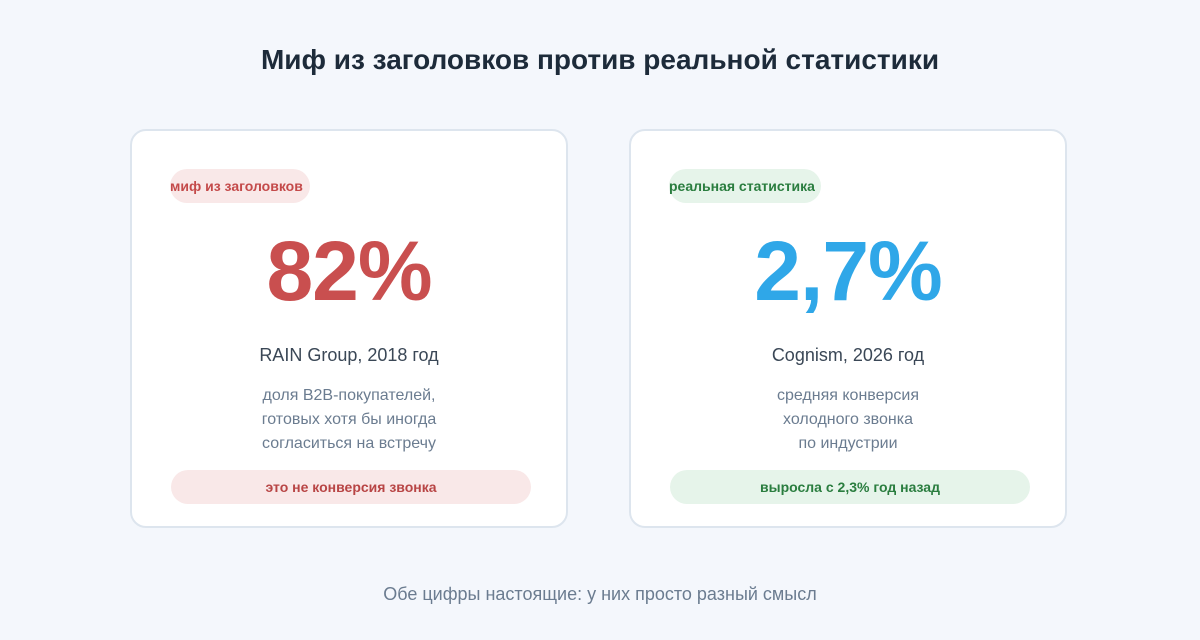 This screenshot has height=640, width=1200. Describe the element at coordinates (850, 487) in the screenshot. I see `stat-note: выросла с 2,3% год назад` at that location.